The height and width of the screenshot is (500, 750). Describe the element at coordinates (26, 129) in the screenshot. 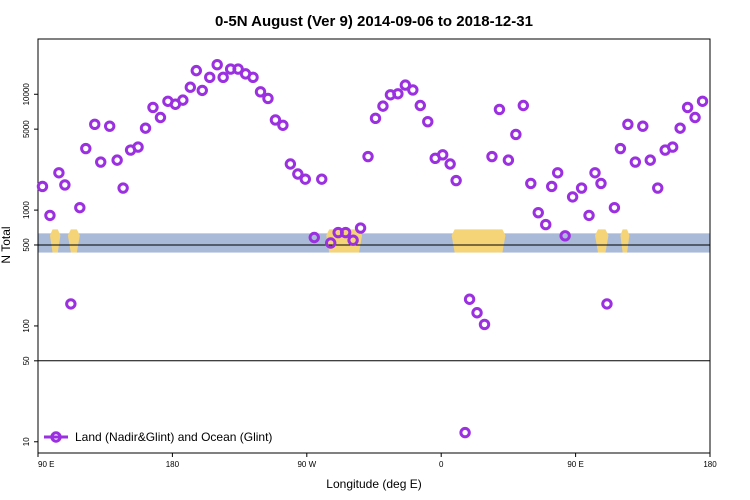

I see `y-tick-label: 5000` at that location.